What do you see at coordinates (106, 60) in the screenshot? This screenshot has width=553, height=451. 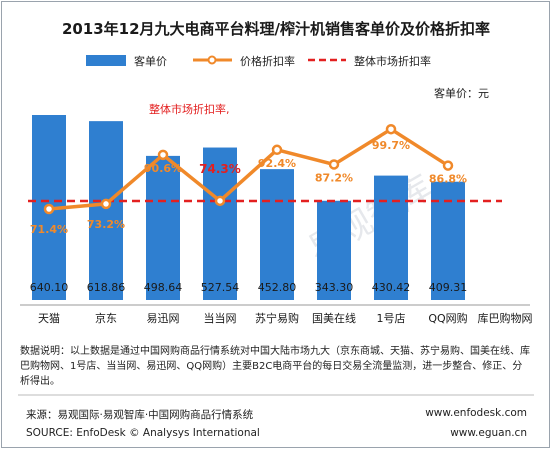 I see `legend-bar-swatch` at bounding box center [106, 60].